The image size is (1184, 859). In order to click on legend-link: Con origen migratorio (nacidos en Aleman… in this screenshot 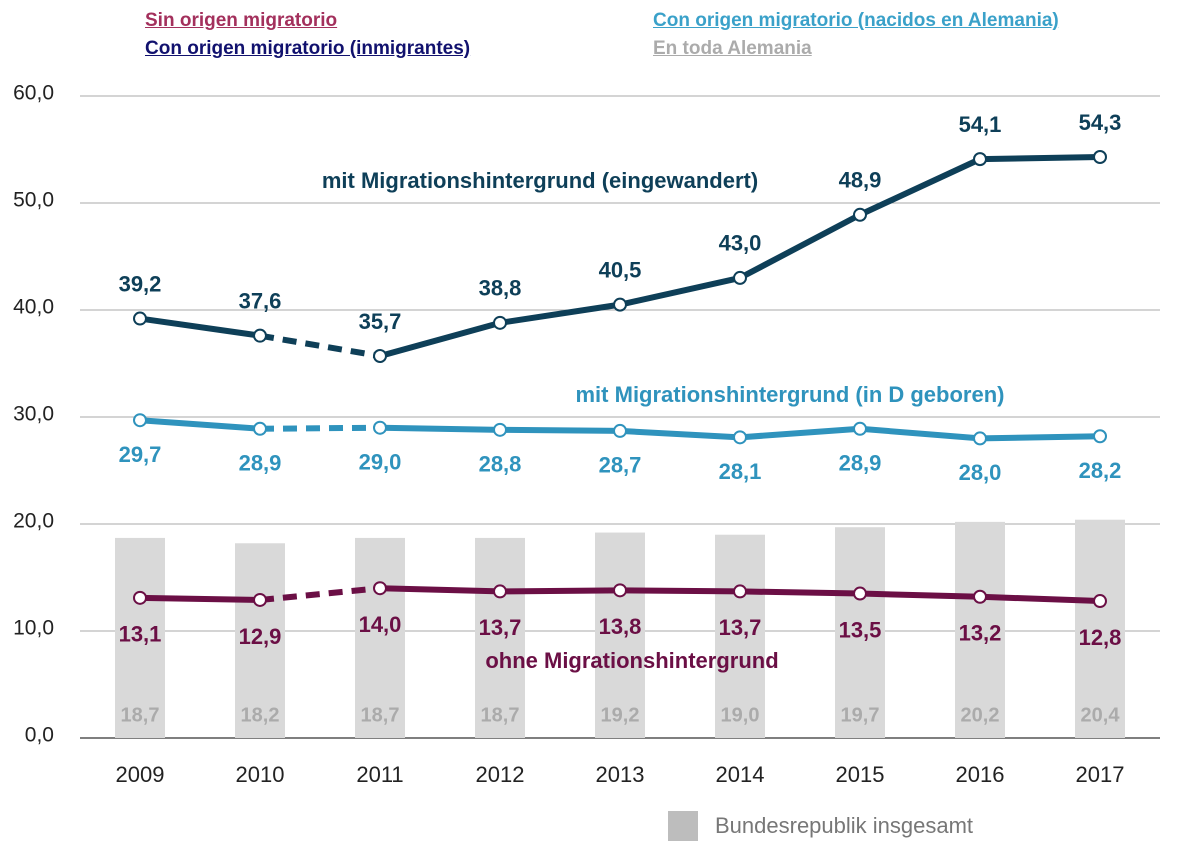, I will do `click(856, 20)`.